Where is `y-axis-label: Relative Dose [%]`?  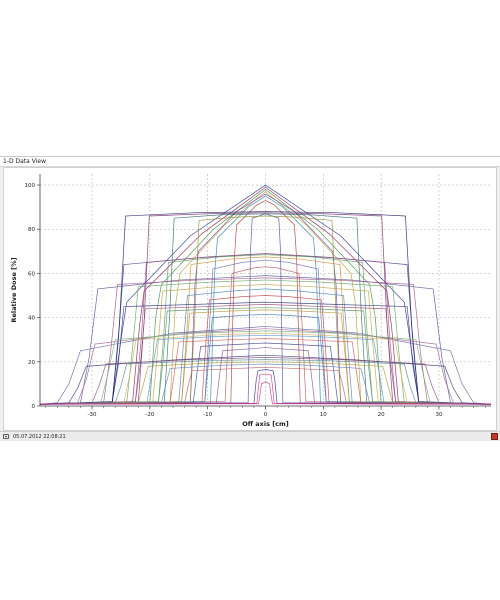 y-axis-label: Relative Dose [%] is located at coordinates (14, 289).